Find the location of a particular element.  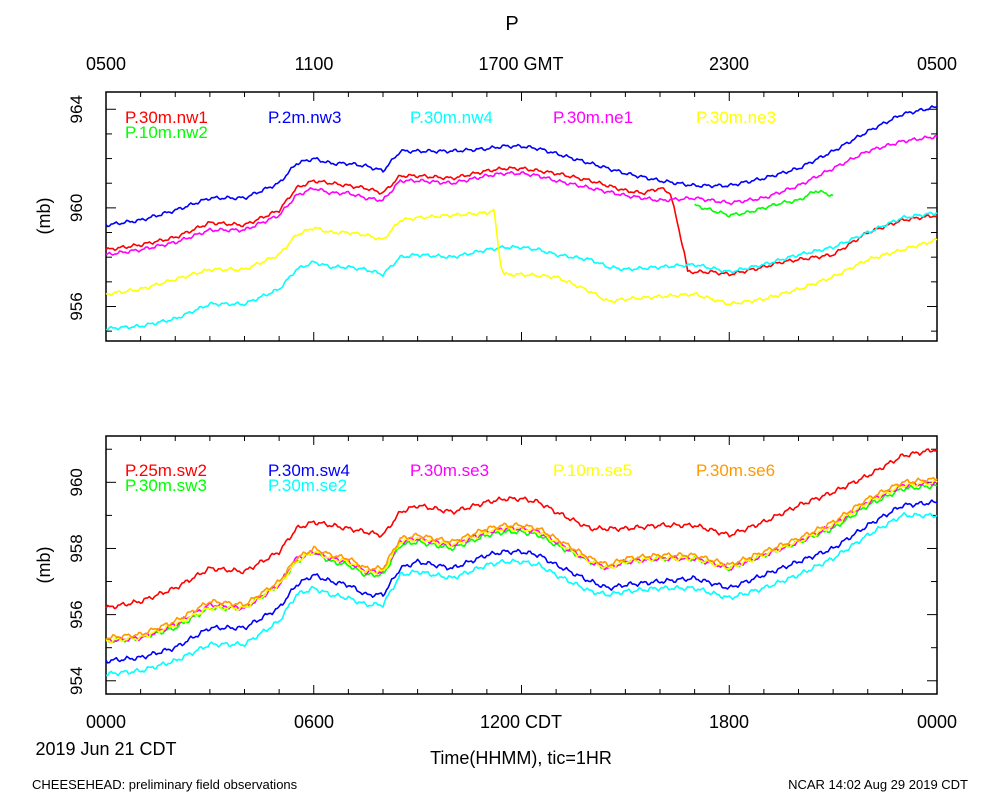

cdt-tick-label: 1200 CDT is located at coordinates (521, 722).